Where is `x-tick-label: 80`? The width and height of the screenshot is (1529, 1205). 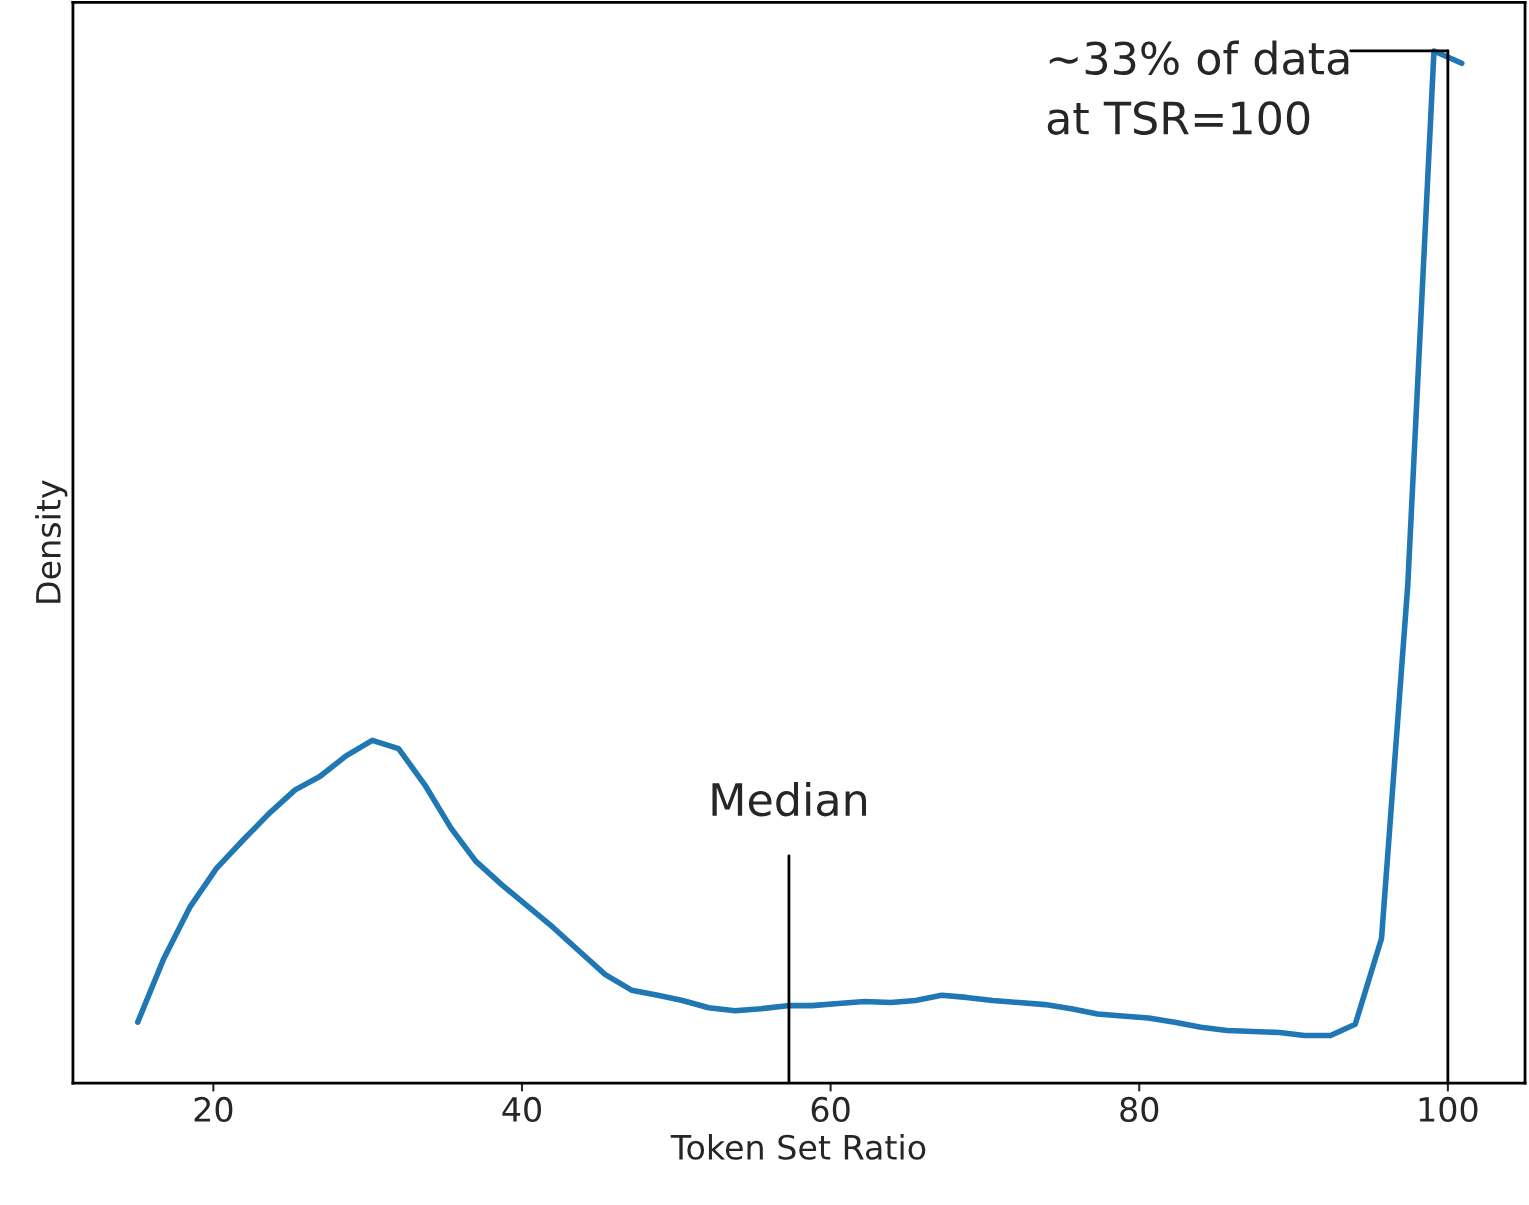
x-tick-label: 80 is located at coordinates (1139, 1109).